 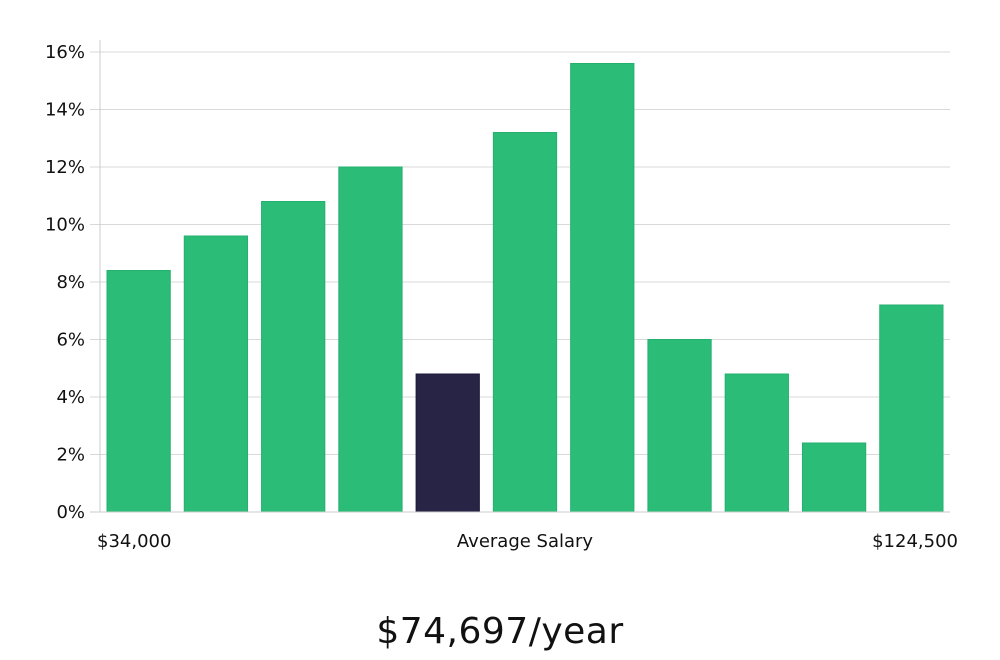 I want to click on y-tick-label: 2%, so click(x=70, y=455).